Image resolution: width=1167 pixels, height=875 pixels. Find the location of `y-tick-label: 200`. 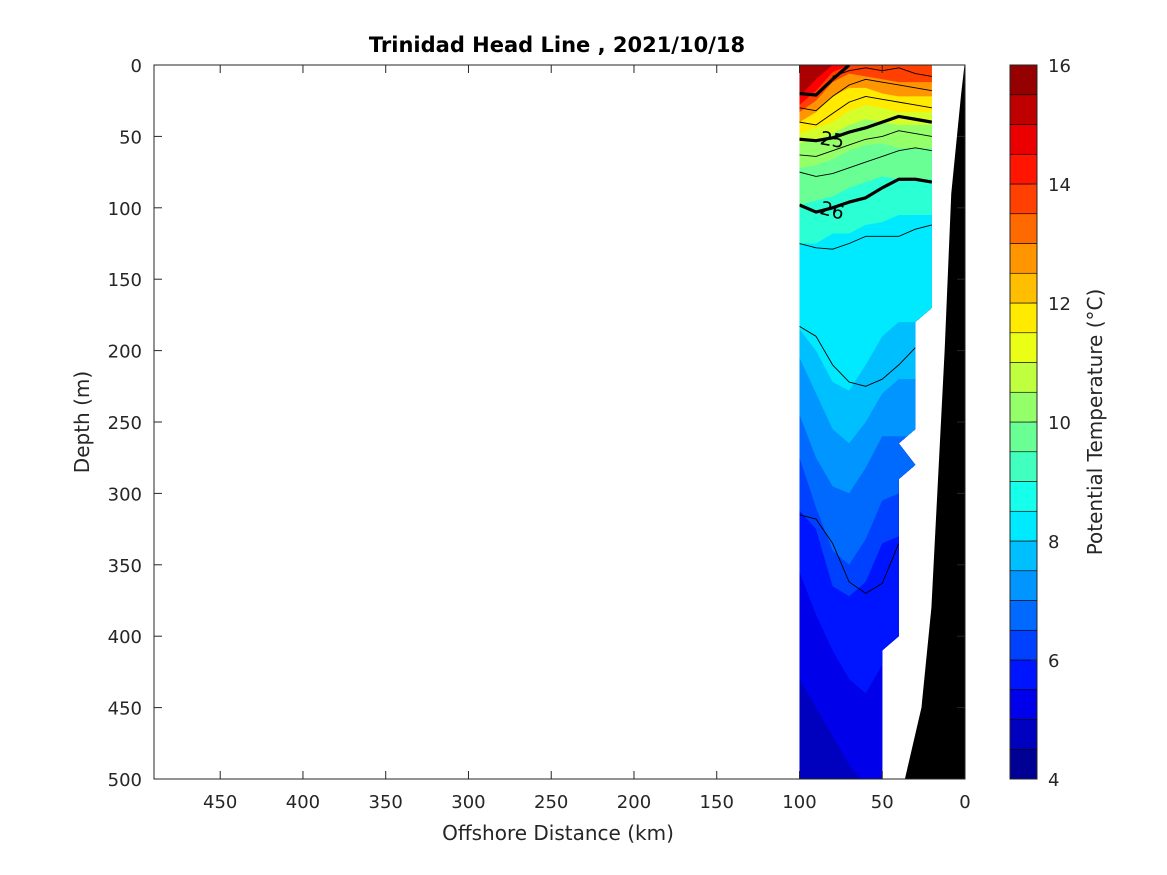

y-tick-label: 200 is located at coordinates (125, 352).